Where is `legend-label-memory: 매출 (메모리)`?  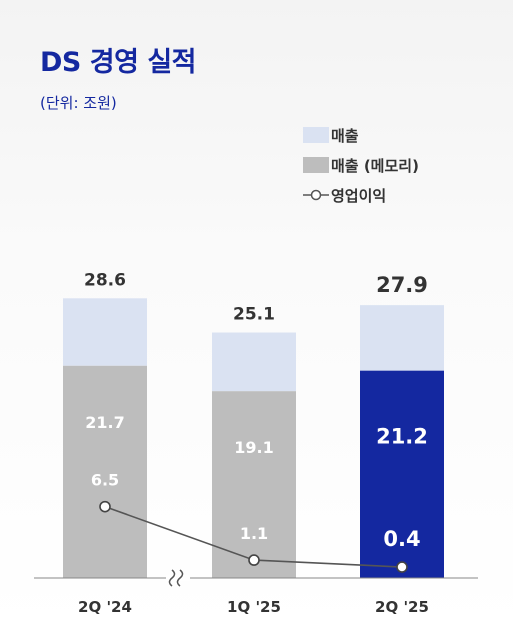
legend-label-memory: 매출 (메모리) is located at coordinates (375, 165).